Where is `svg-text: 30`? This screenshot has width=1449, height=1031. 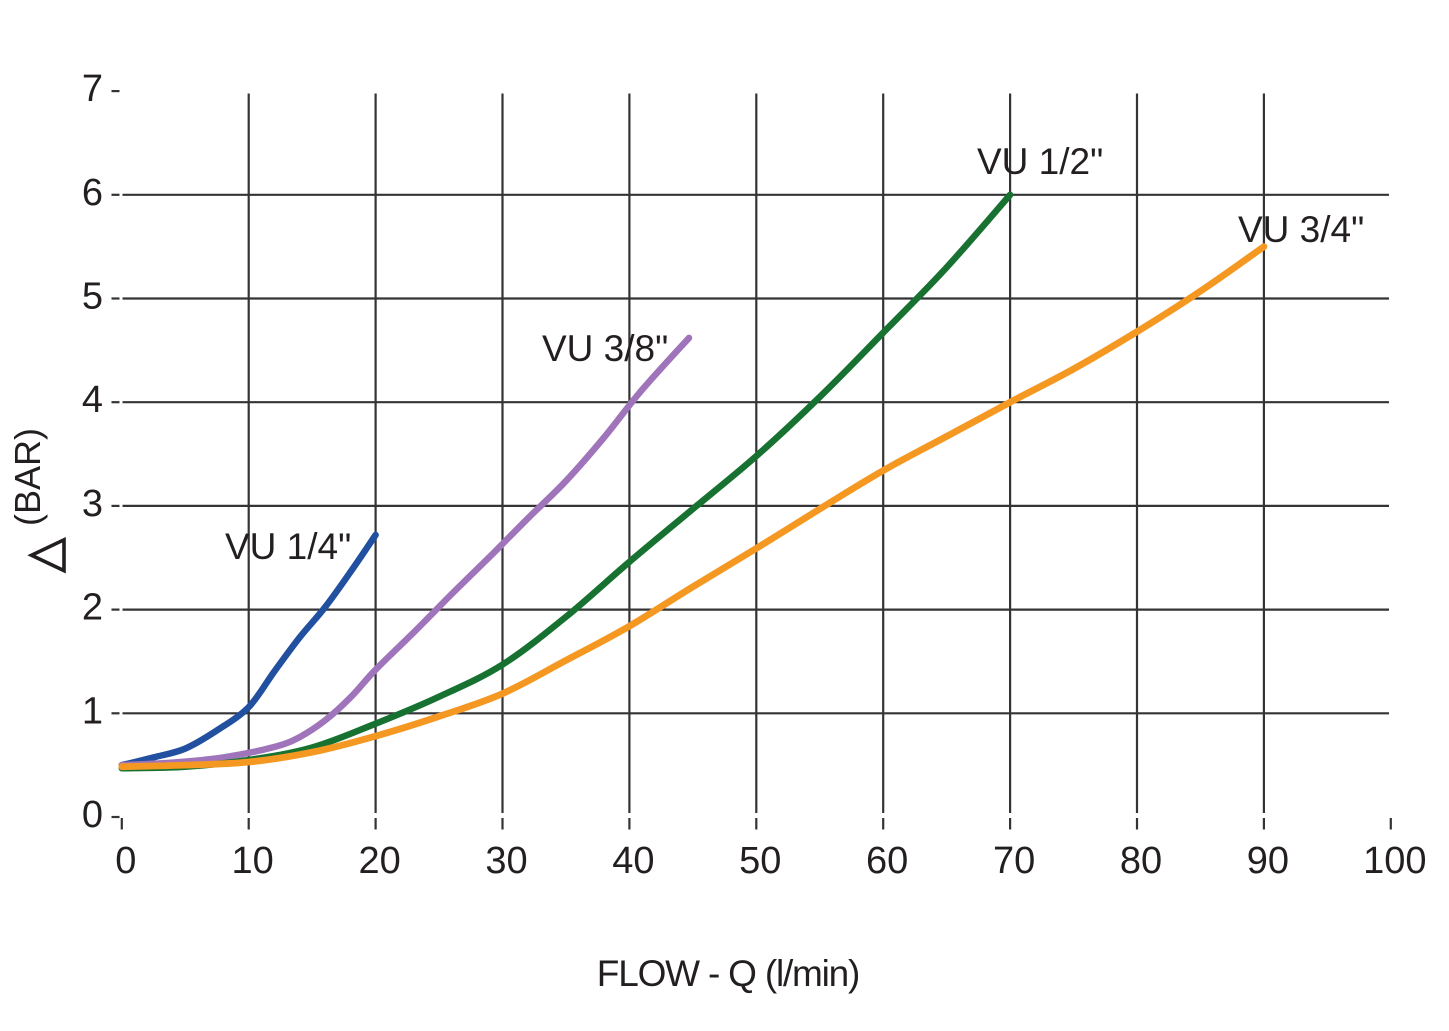
svg-text: 30 is located at coordinates (506, 861).